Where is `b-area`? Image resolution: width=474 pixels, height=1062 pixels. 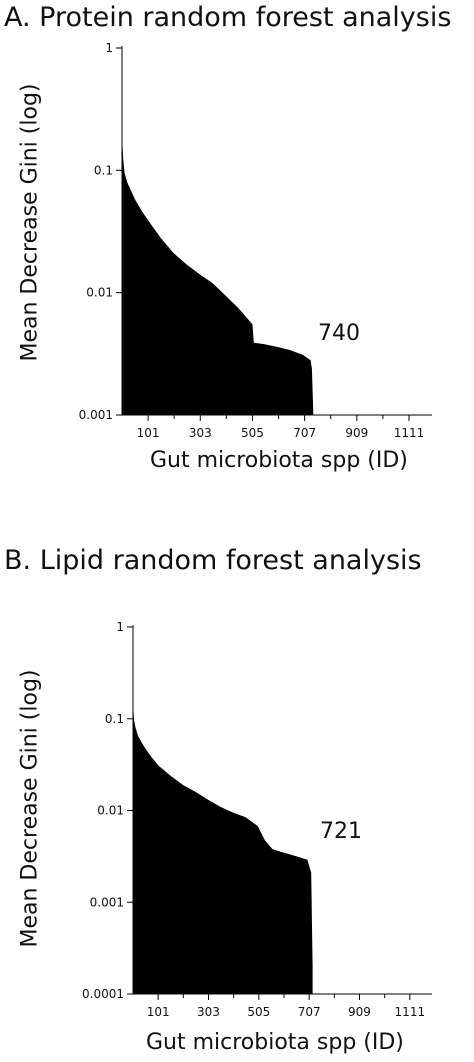 b-area is located at coordinates (223, 847).